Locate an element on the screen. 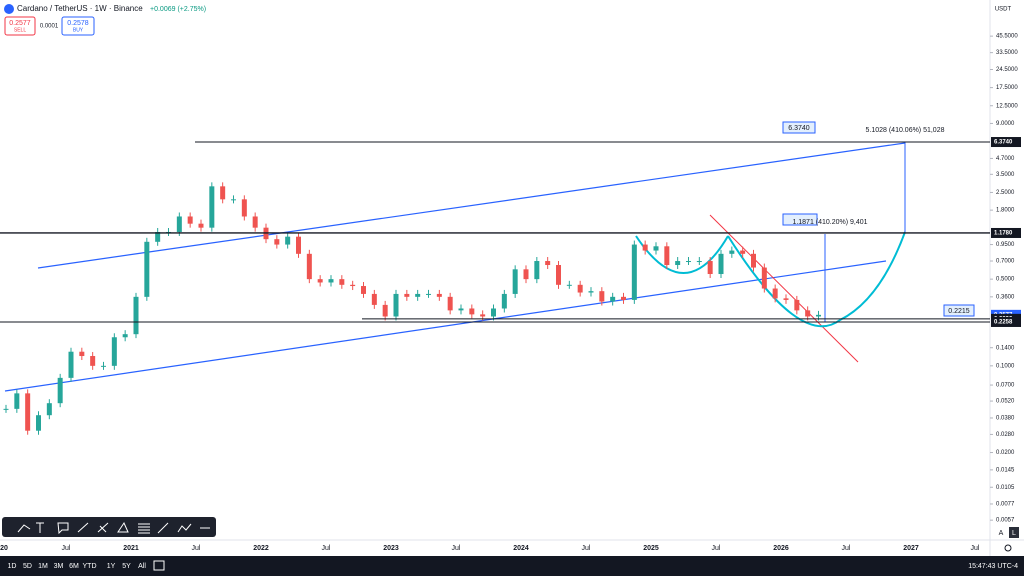 The height and width of the screenshot is (581, 1024). y-tick-label: 0.0380 is located at coordinates (1005, 419).